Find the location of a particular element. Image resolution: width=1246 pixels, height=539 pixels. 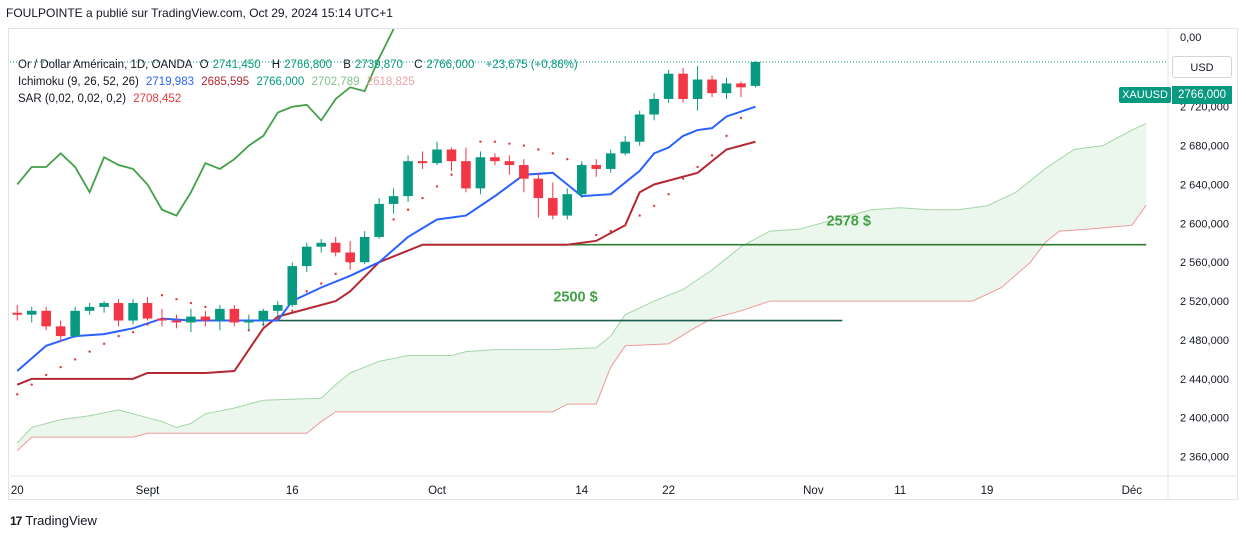

legend-sar: SAR (0,02, 0,02, 0,2) 2708,452 is located at coordinates (101, 99).